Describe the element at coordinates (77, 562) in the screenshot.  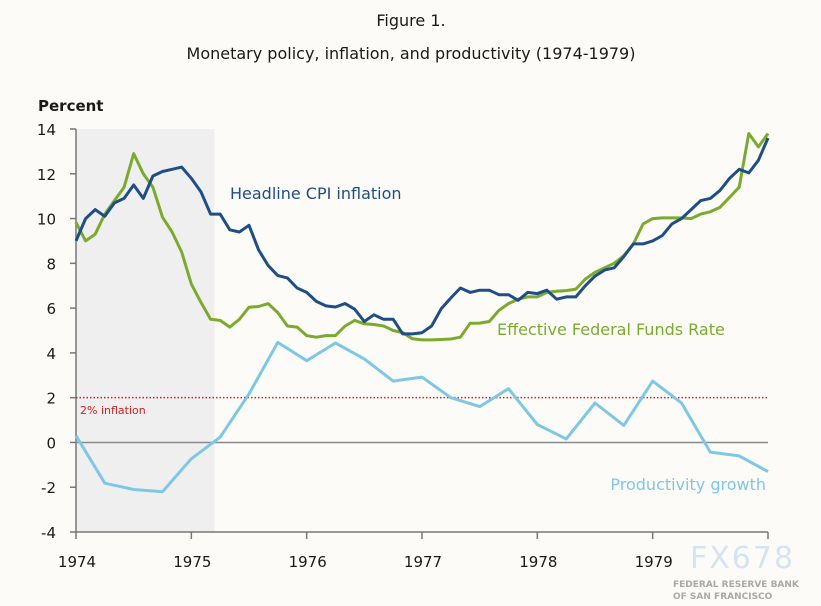
I see `x-tick-label: 1974` at that location.